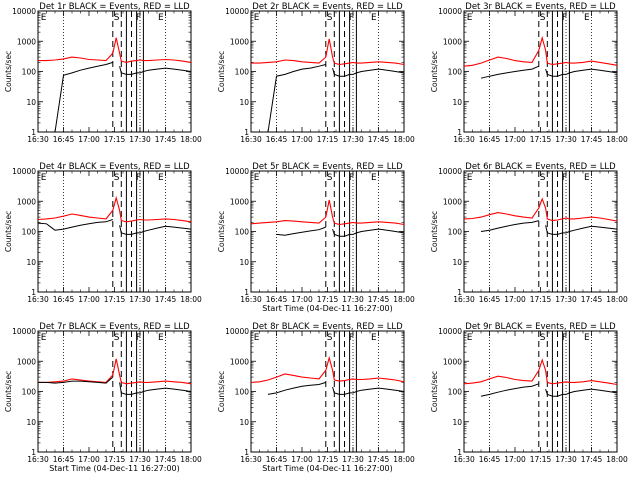 The width and height of the screenshot is (640, 480). I want to click on panel-title: Det 2r BLACK = Events, RED = LLD, so click(327, 7).